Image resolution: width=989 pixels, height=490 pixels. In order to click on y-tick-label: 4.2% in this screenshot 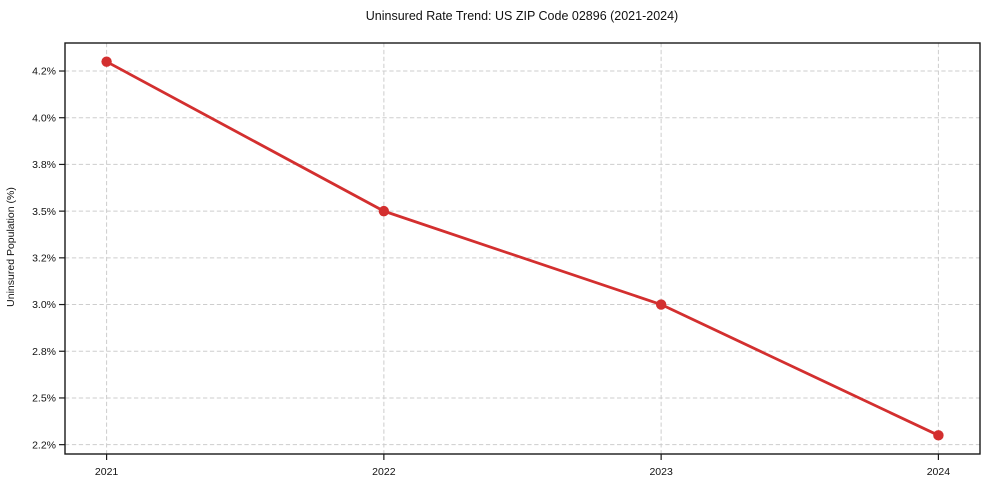, I will do `click(44, 72)`.